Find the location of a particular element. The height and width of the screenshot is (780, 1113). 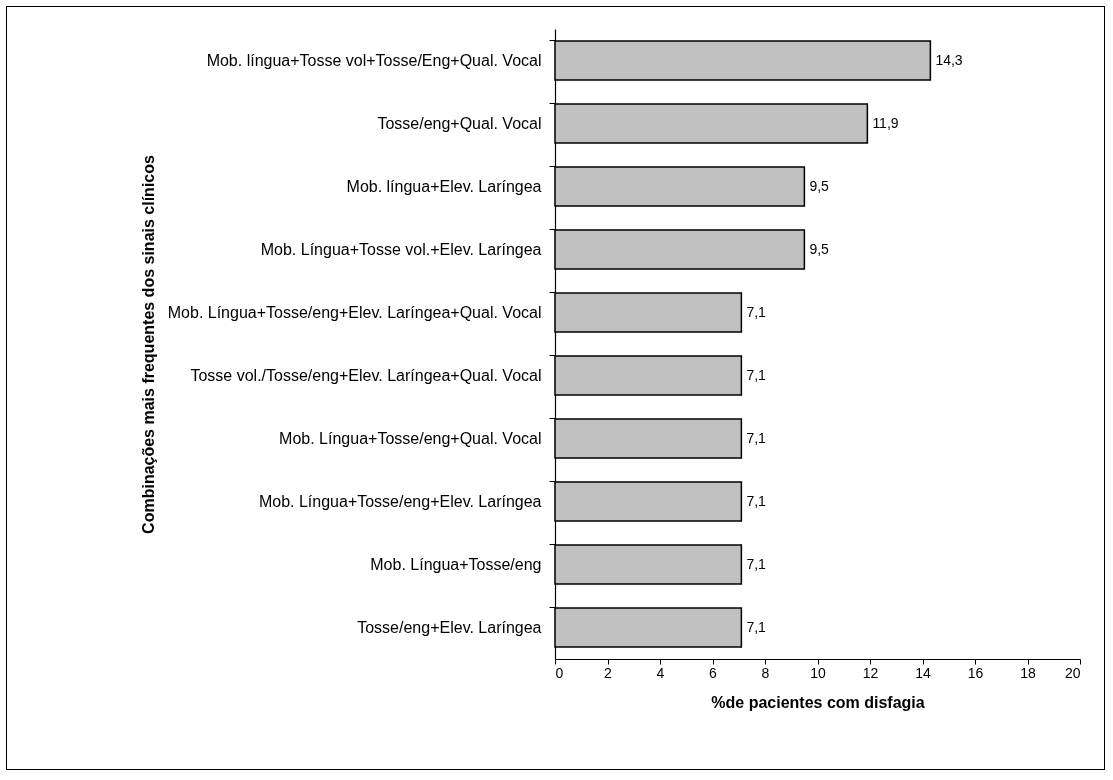

y-tick-label: Mob. língua+Tosse vol+Tosse/Eng+Qual. Vocal is located at coordinates (374, 60).